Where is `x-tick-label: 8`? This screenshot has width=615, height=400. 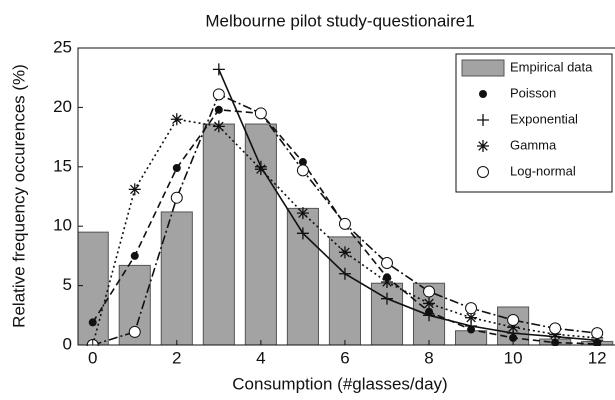 x-tick-label: 8 is located at coordinates (428, 357).